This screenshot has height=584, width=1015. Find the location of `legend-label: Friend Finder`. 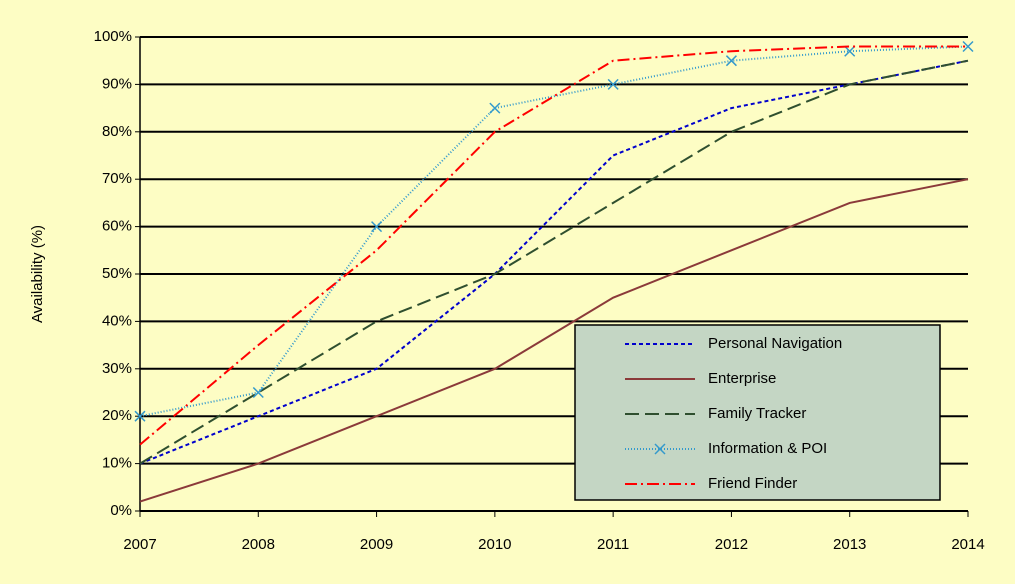

legend-label: Friend Finder is located at coordinates (752, 483).